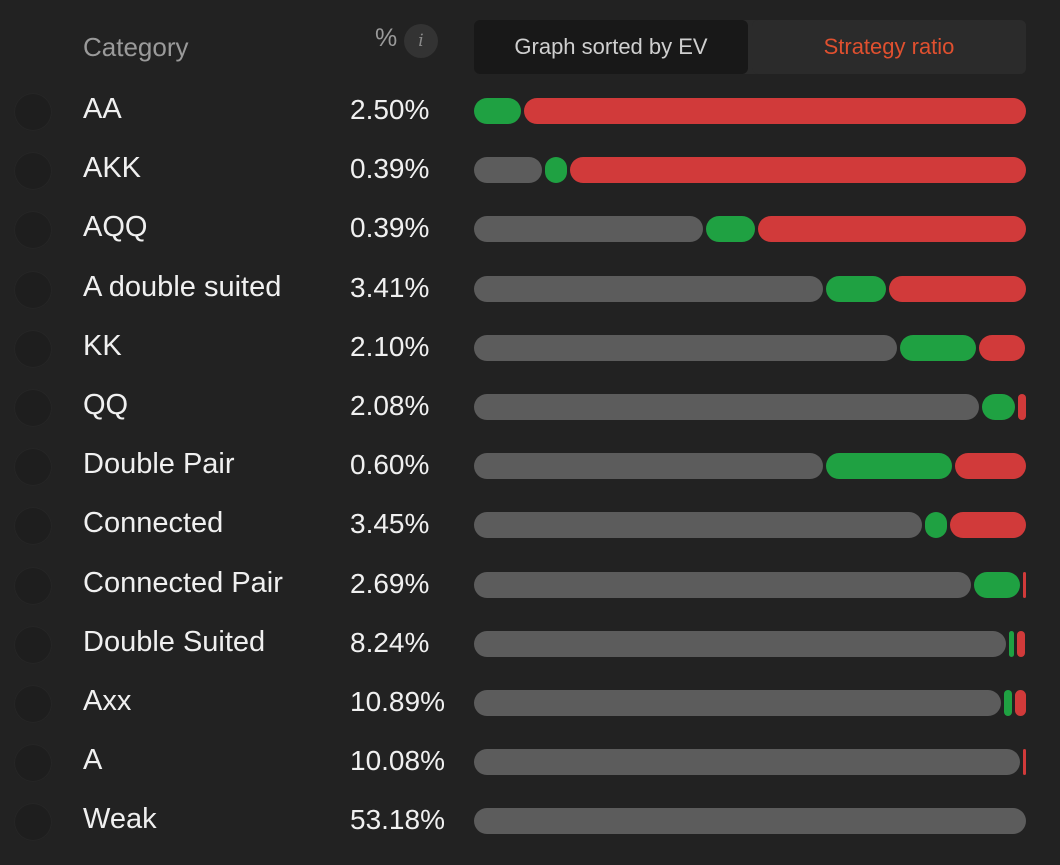 The width and height of the screenshot is (1060, 865). What do you see at coordinates (102, 345) in the screenshot?
I see `category-name: KK` at bounding box center [102, 345].